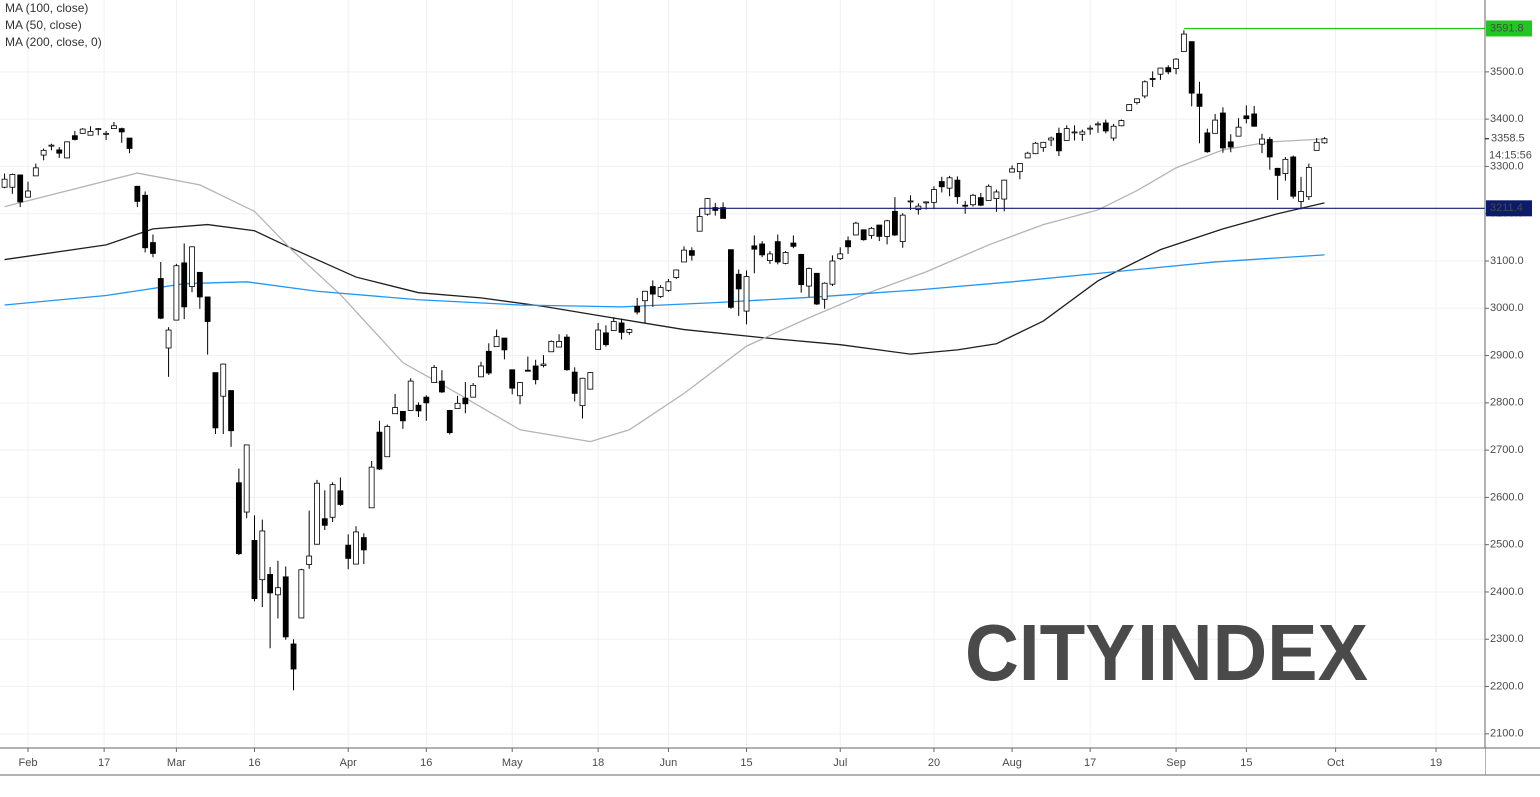 This screenshot has height=797, width=1540. I want to click on x-tick-label: Sep, so click(1176, 763).